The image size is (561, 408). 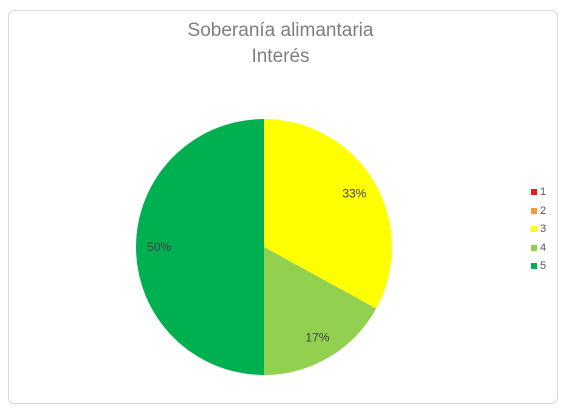 I want to click on legend-item-5: 5, so click(x=538, y=266).